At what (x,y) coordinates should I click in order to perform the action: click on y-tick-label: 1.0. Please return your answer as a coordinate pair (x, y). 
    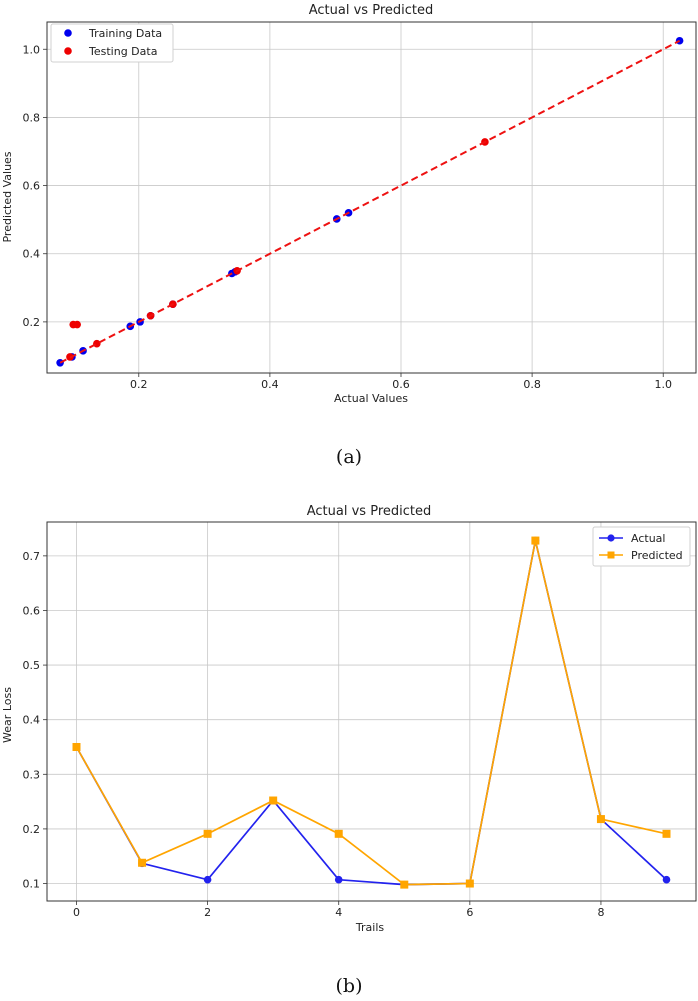
    Looking at the image, I should click on (32, 49).